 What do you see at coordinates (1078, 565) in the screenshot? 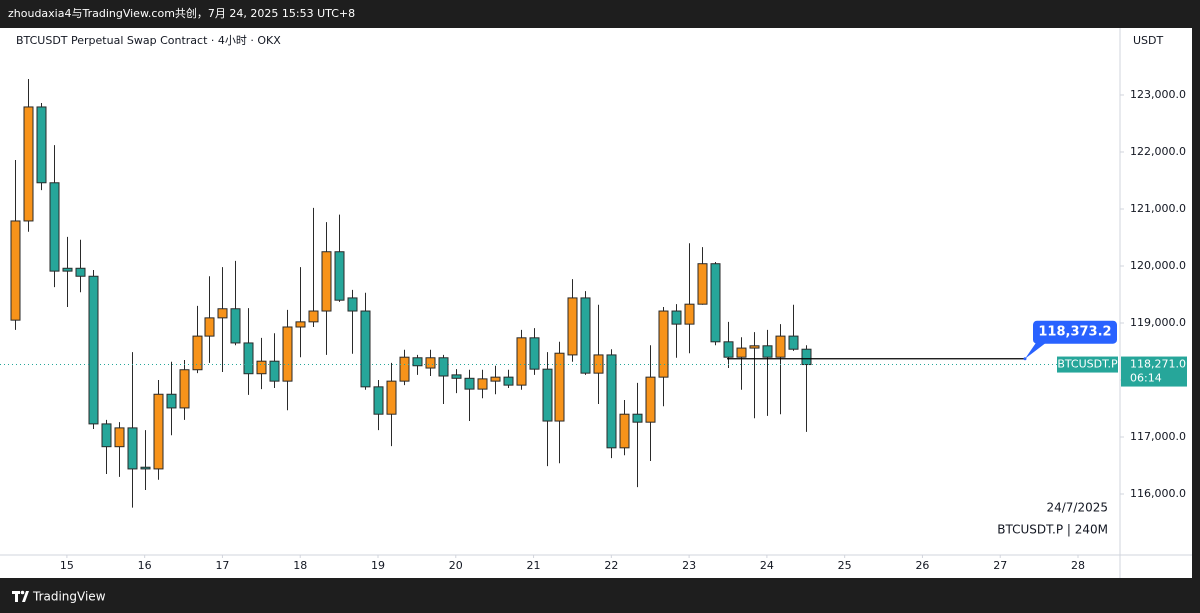
I see `x-tick-label: 28` at bounding box center [1078, 565].